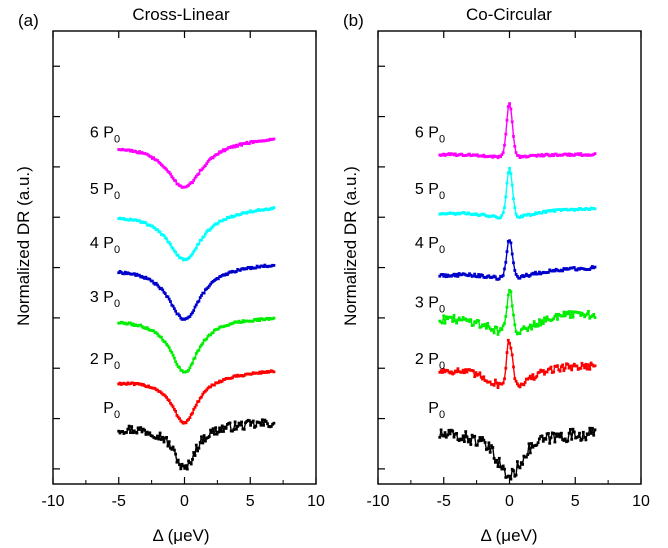 The width and height of the screenshot is (668, 548). What do you see at coordinates (641, 501) in the screenshot?
I see `x-tick-label: 10` at bounding box center [641, 501].